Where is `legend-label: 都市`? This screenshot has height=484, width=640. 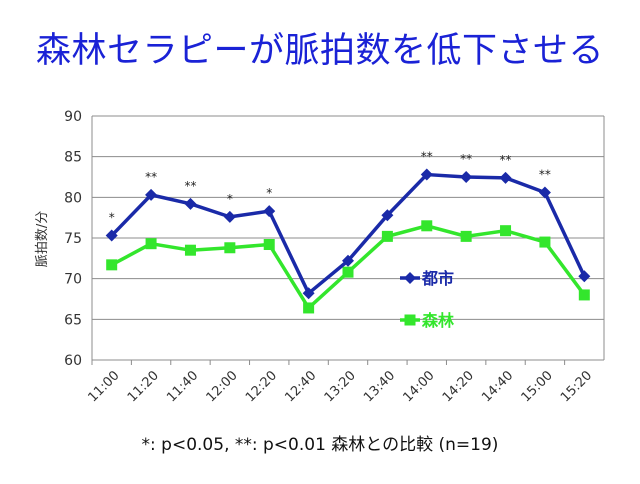 legend-label: 都市 is located at coordinates (437, 278).